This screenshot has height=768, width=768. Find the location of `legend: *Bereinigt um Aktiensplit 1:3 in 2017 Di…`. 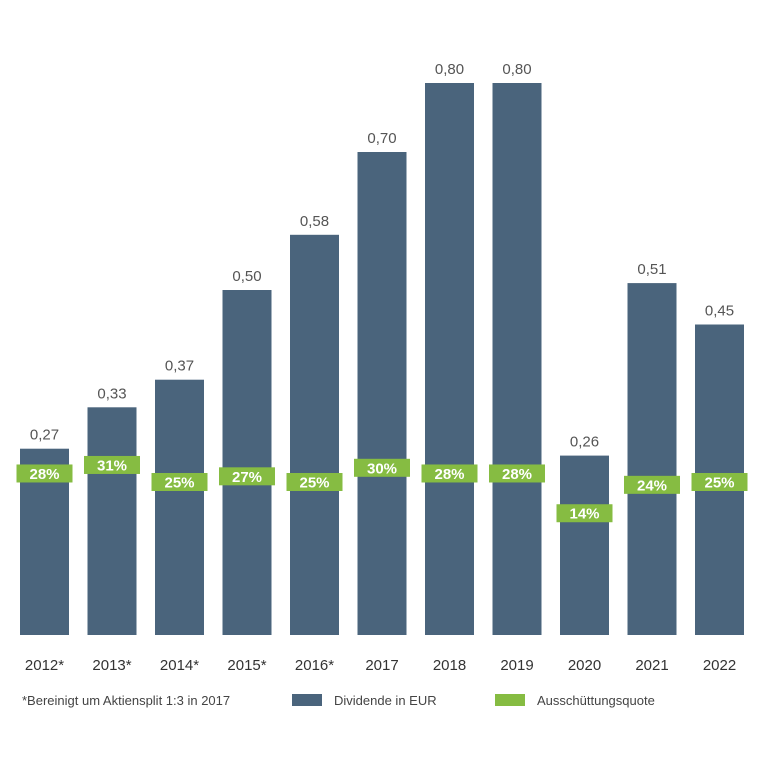

legend: *Bereinigt um Aktiensplit 1:3 in 2017 Di… is located at coordinates (384, 702).